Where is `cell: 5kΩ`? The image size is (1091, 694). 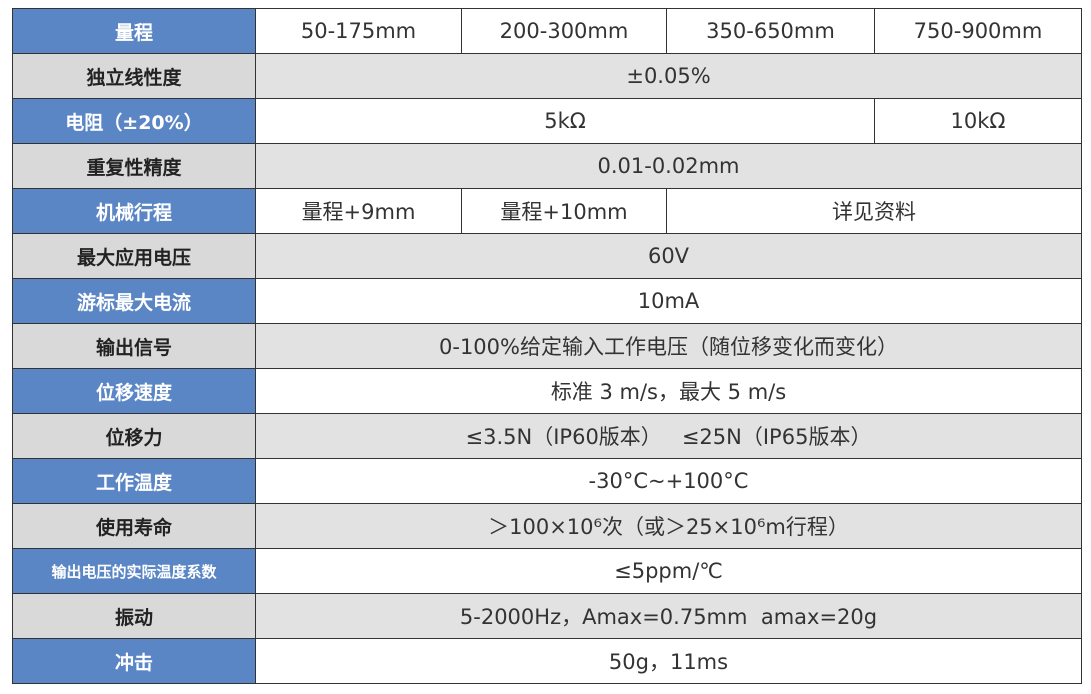 cell: 5kΩ is located at coordinates (565, 121).